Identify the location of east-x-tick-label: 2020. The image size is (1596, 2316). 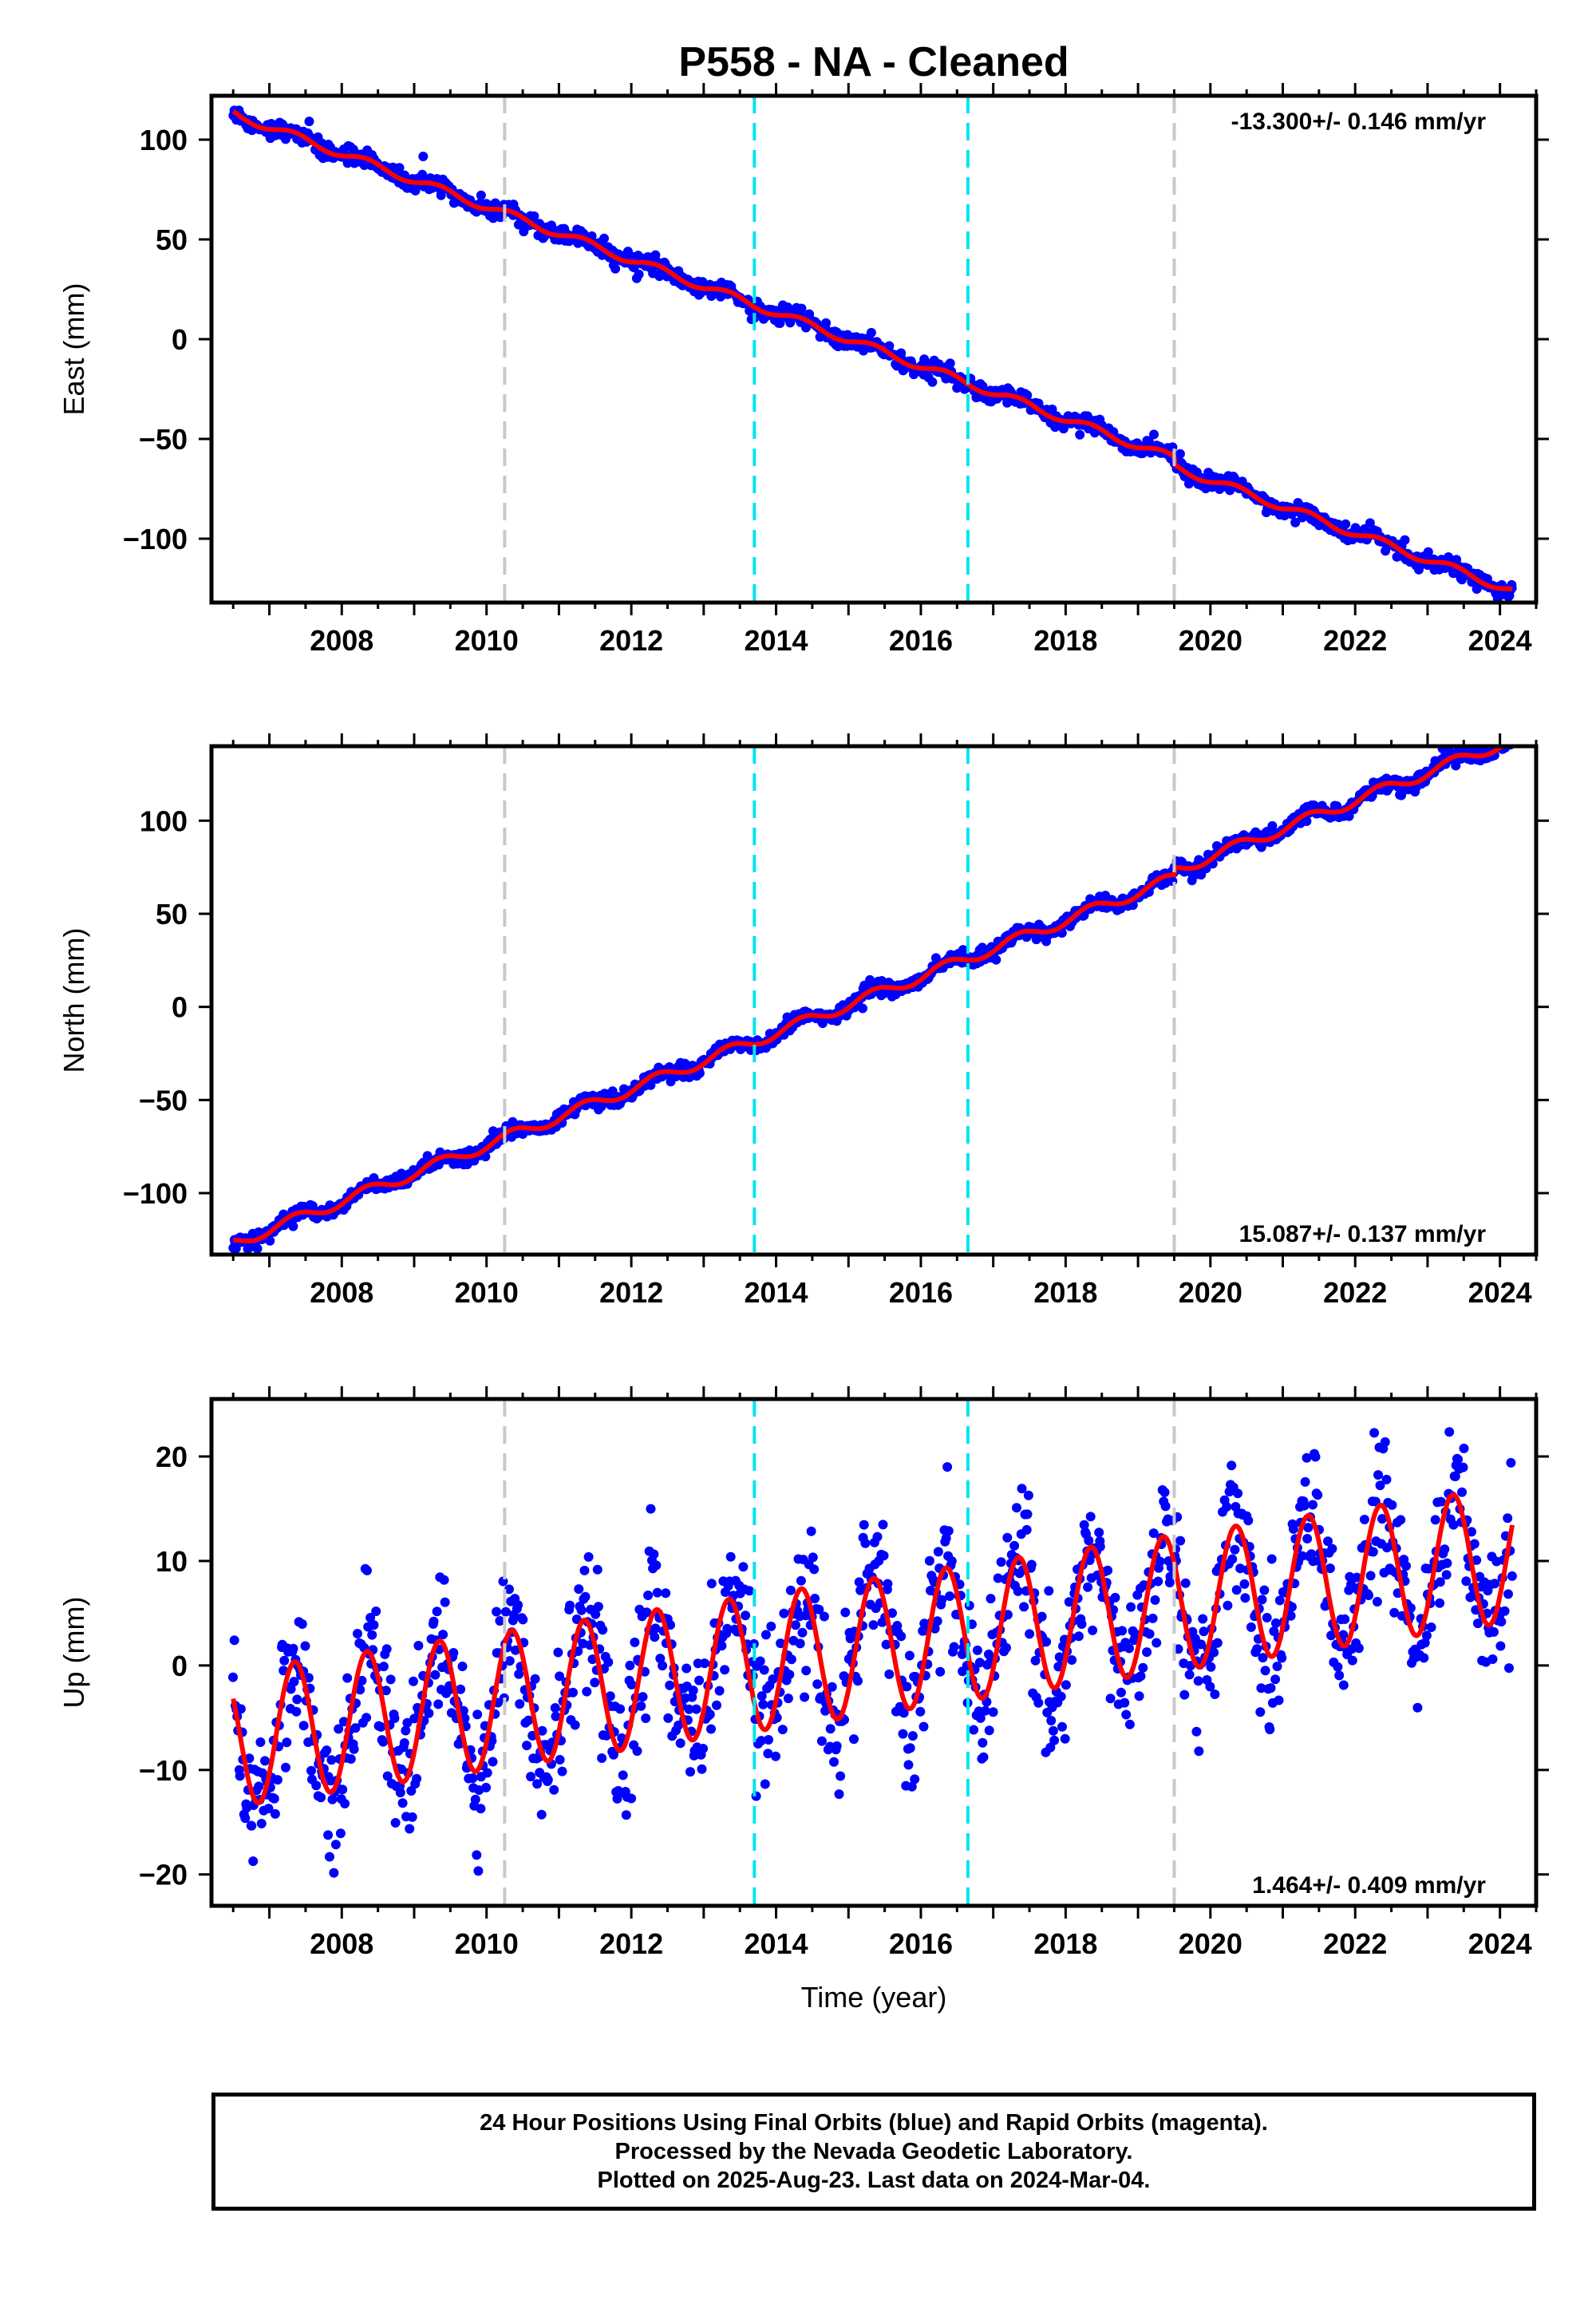
(1210, 640).